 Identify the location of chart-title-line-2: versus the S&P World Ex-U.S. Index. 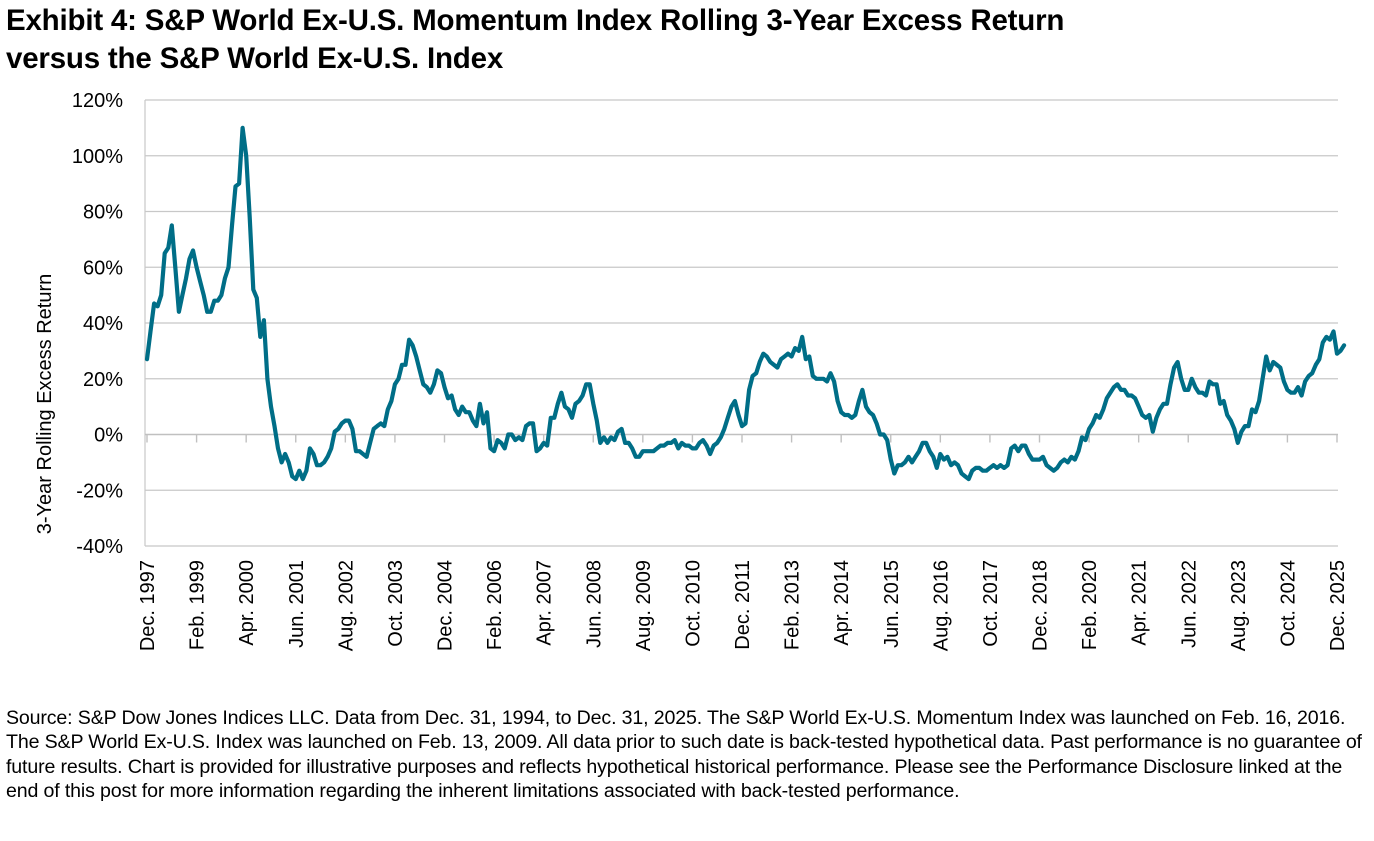
(255, 58).